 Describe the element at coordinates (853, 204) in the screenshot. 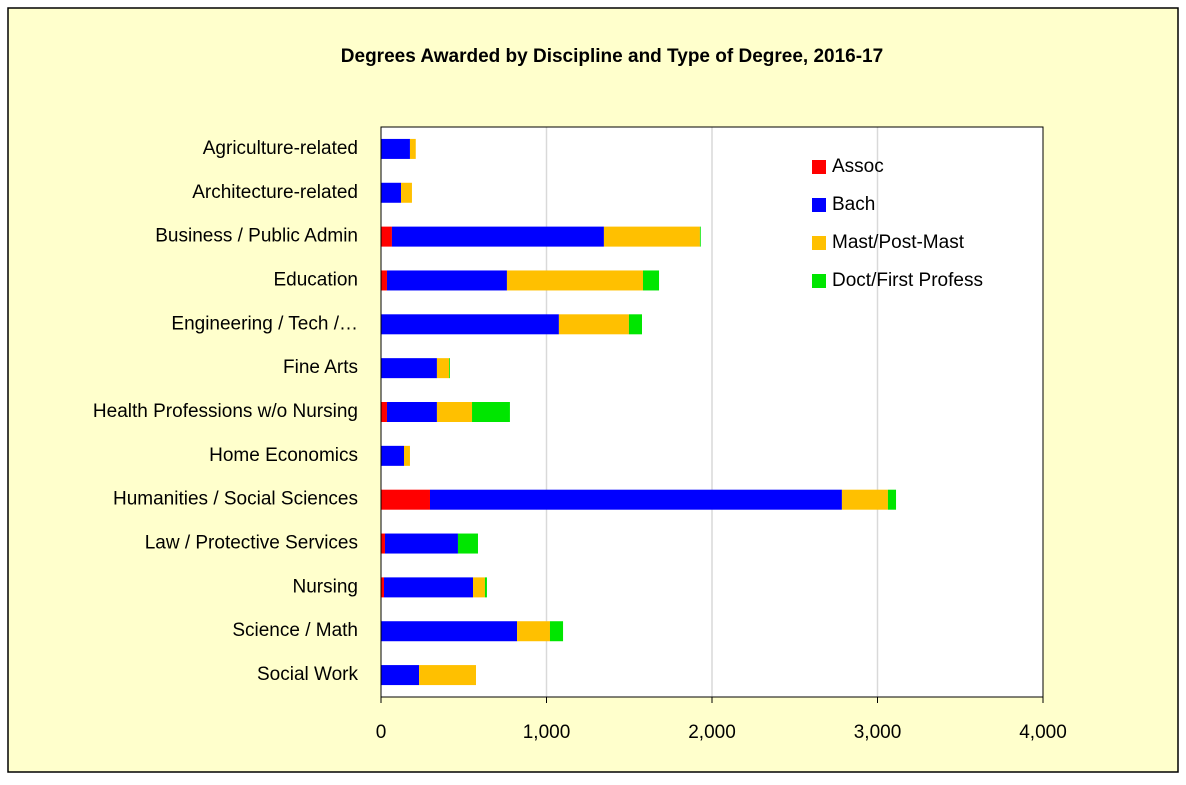

I see `legend-label: Bach` at that location.